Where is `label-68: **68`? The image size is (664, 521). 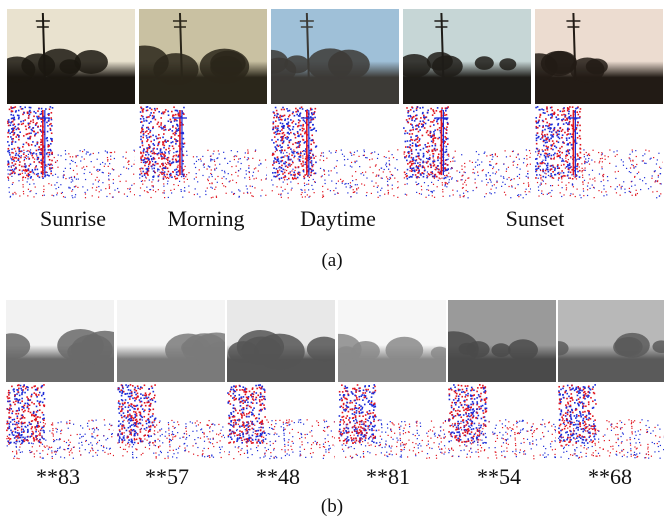
label-68: **68 is located at coordinates (610, 476).